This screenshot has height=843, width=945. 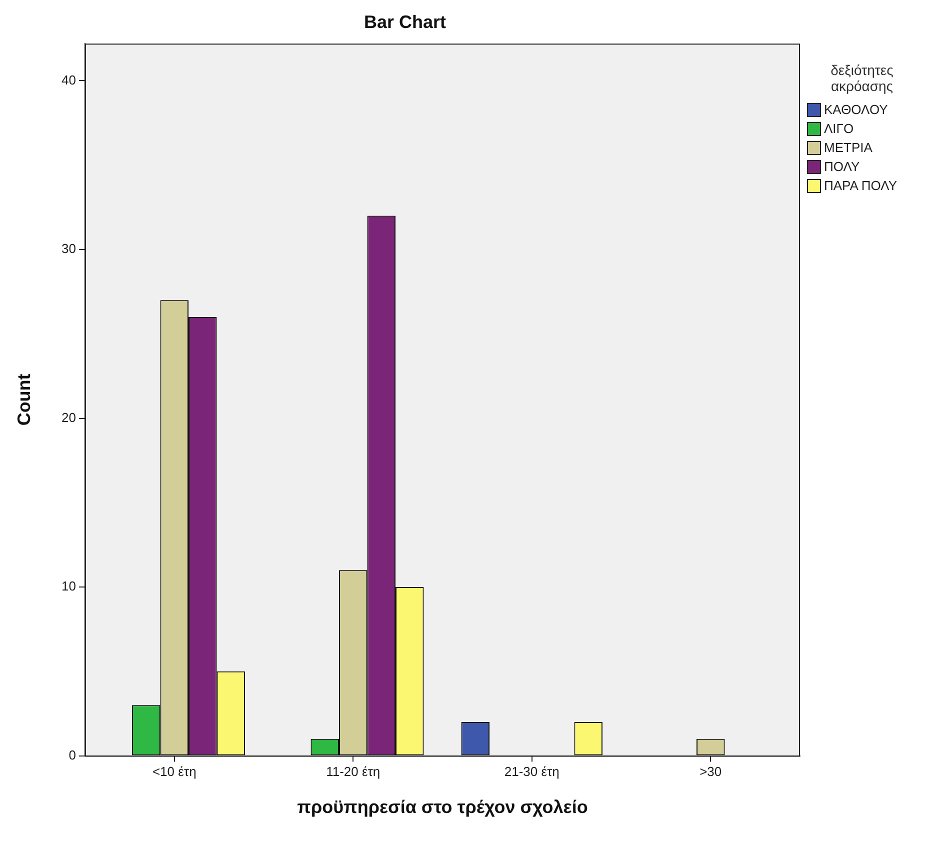 I want to click on x-tick-label: <10 έτη, so click(x=174, y=772).